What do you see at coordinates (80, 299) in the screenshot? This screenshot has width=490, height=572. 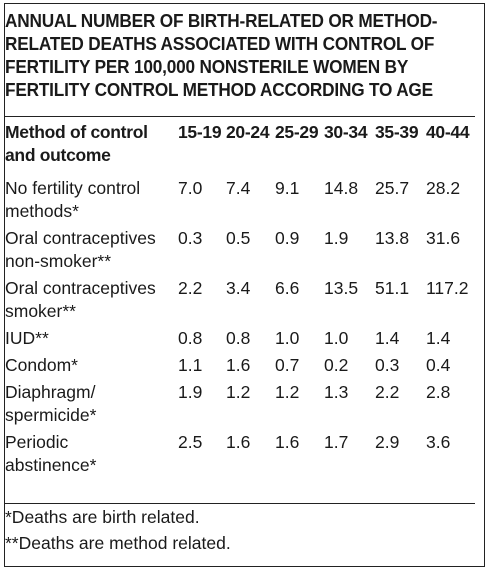 I see `row-label: Oral contraceptives smoker**` at bounding box center [80, 299].